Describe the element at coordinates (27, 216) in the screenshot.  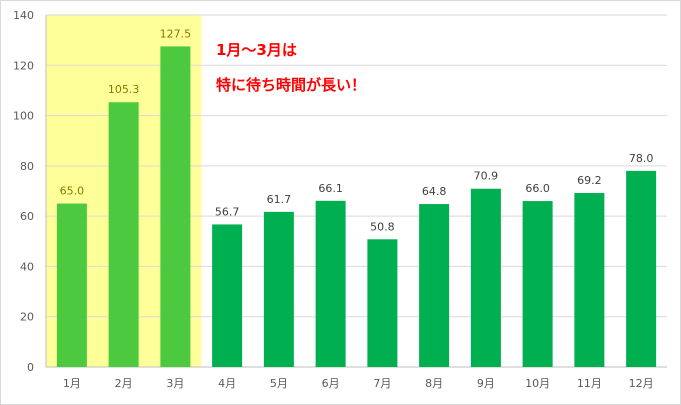
I see `y-tick-label: 60` at that location.